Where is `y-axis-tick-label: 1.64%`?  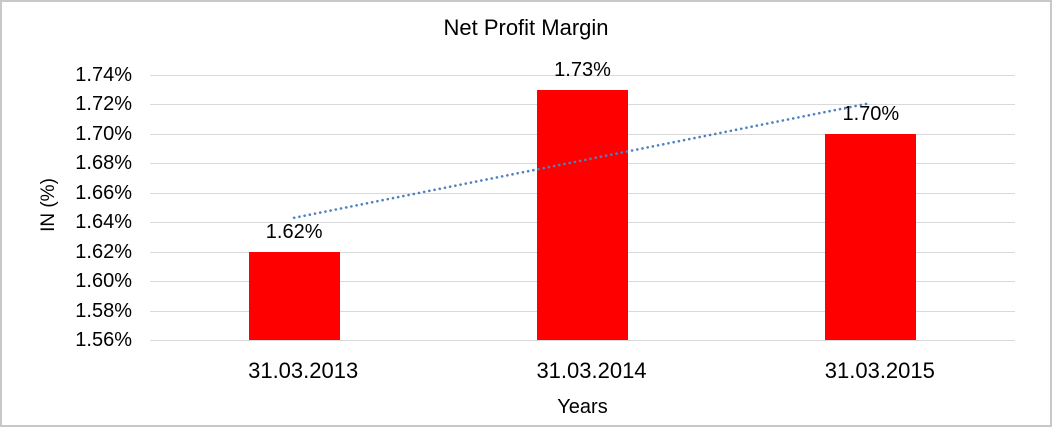
y-axis-tick-label: 1.64% is located at coordinates (103, 222).